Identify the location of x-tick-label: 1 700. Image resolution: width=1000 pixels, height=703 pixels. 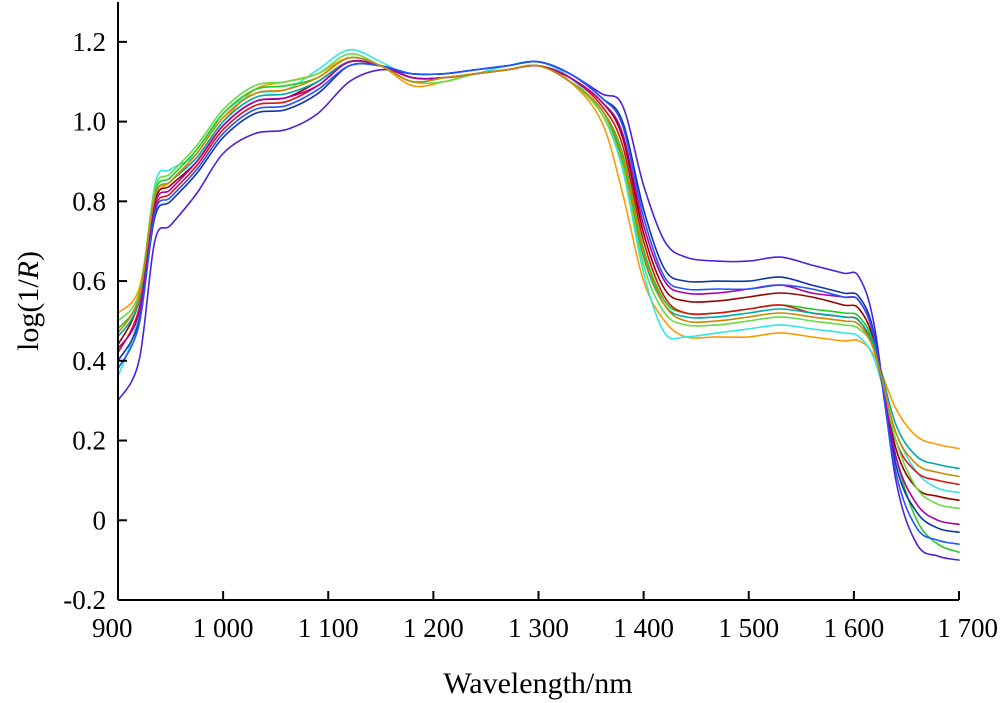
(967, 628).